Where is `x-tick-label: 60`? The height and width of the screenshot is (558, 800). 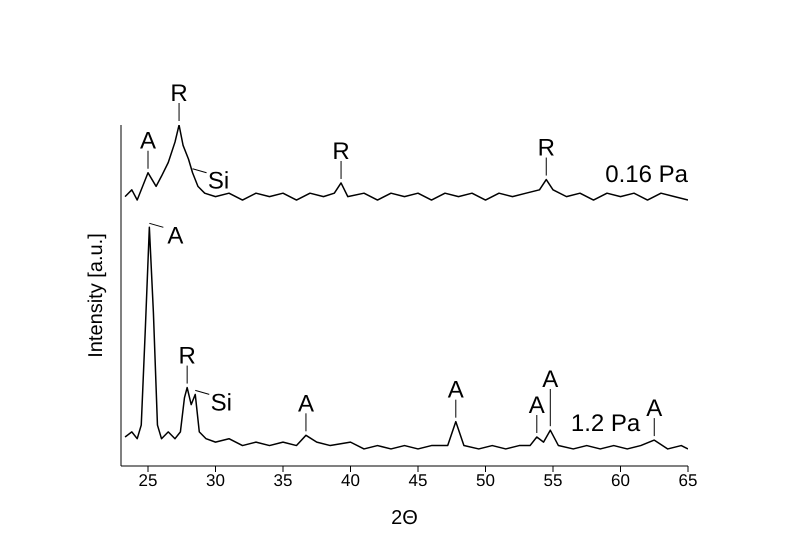
x-tick-label: 60 is located at coordinates (620, 480).